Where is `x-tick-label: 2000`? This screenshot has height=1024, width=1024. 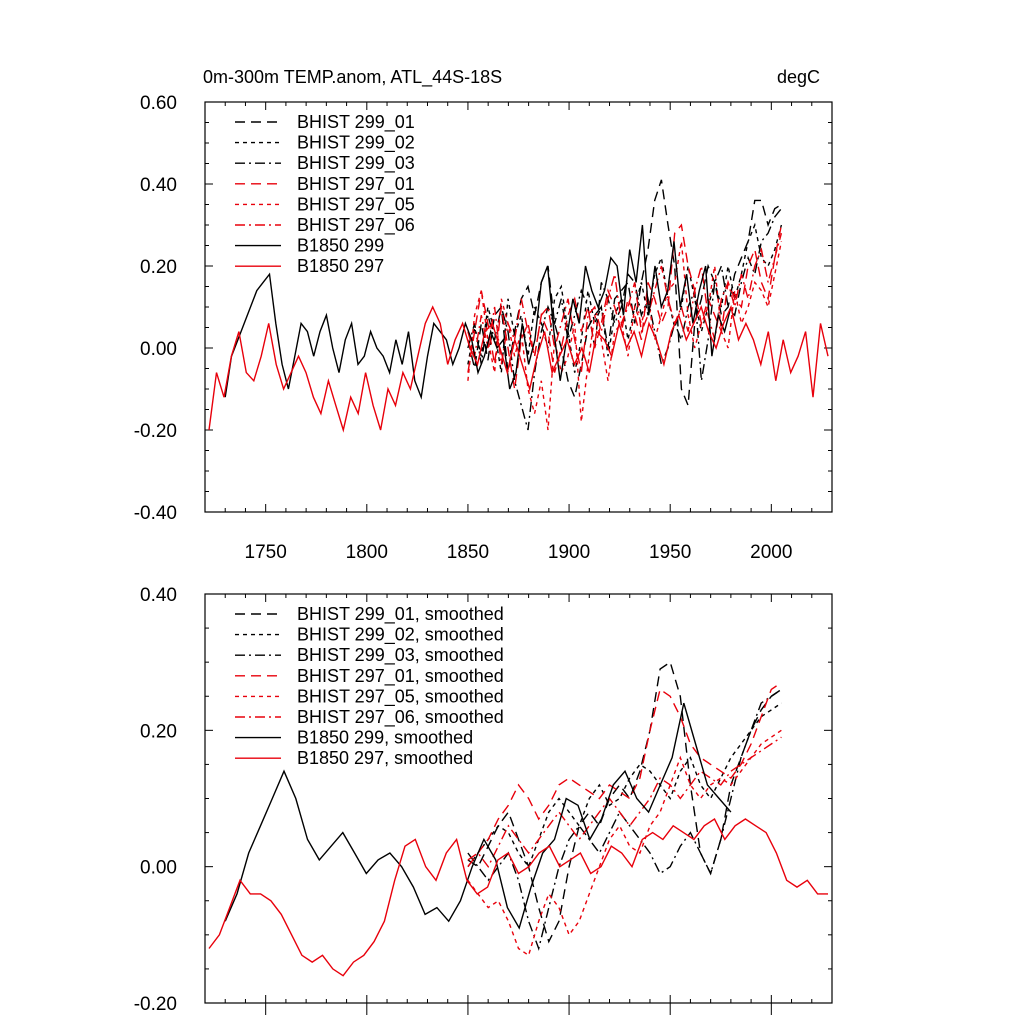 x-tick-label: 2000 is located at coordinates (771, 552).